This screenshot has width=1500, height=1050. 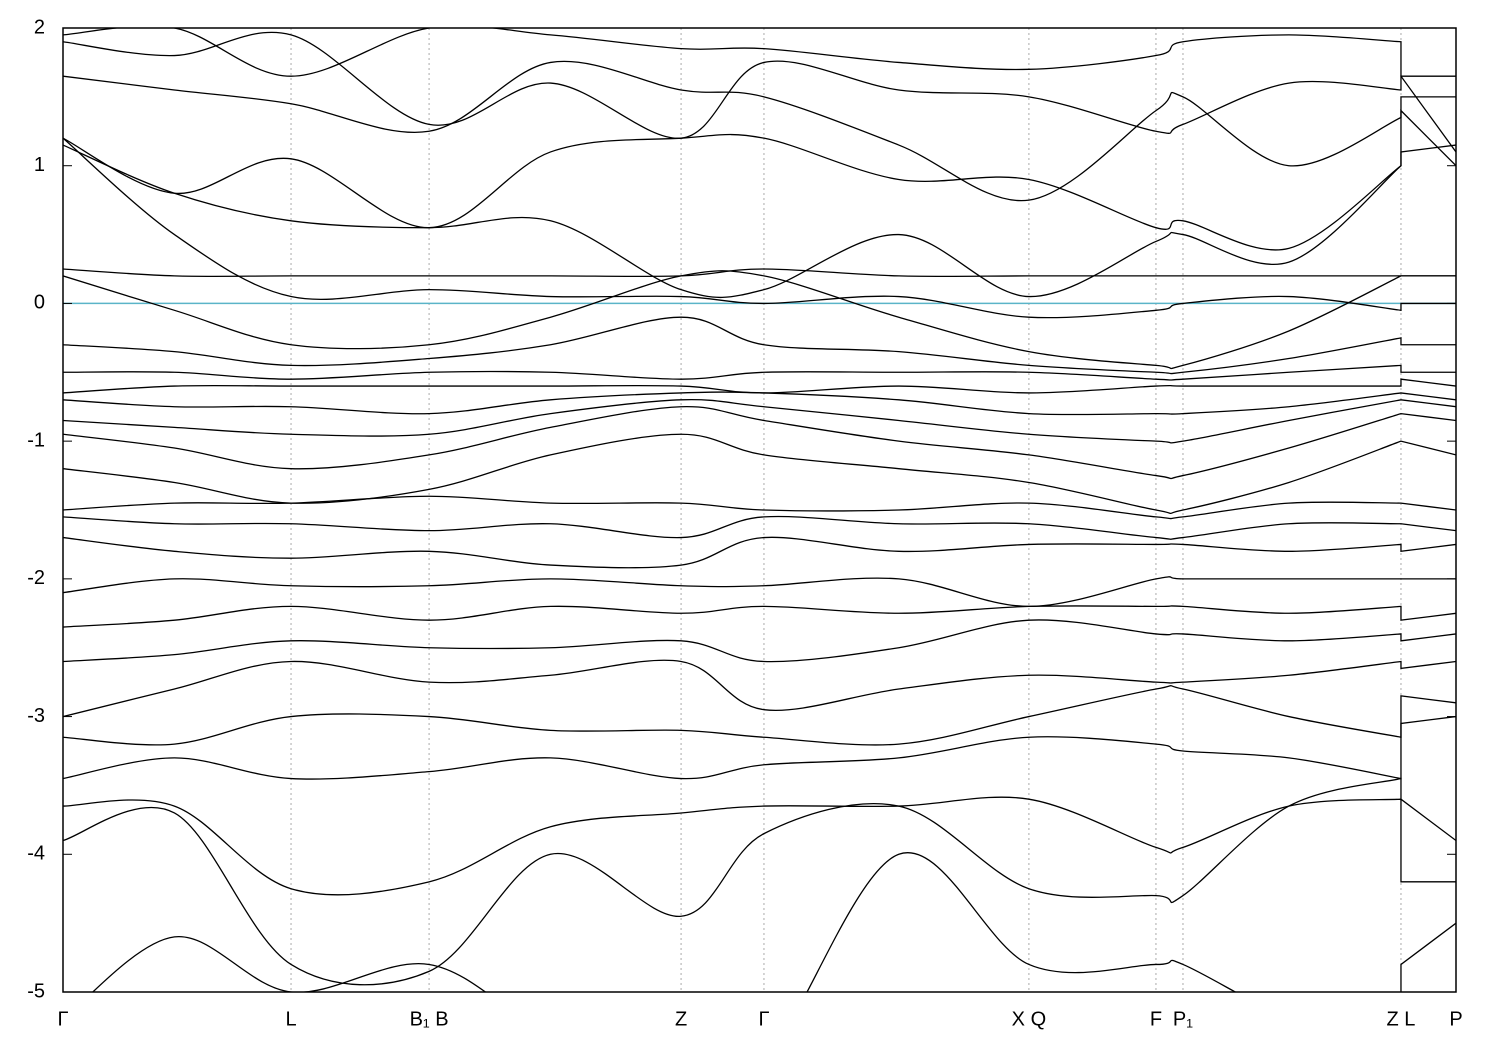 What do you see at coordinates (36, 578) in the screenshot?
I see `y-tick-label: -2` at bounding box center [36, 578].